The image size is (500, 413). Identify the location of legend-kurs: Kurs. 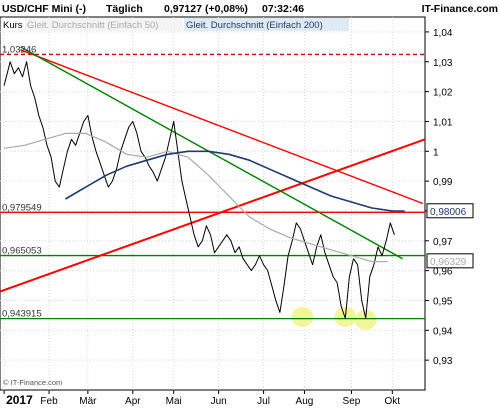
(13, 25).